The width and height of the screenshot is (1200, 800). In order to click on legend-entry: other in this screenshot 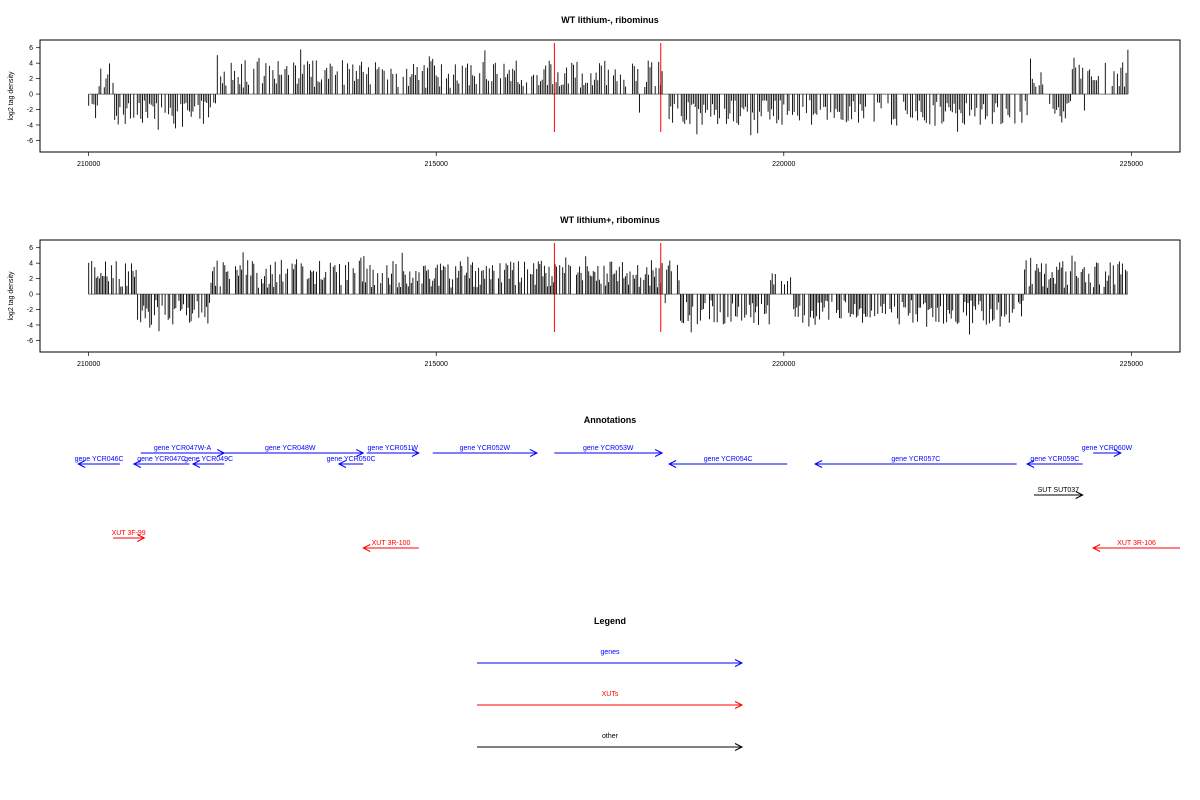, I will do `click(610, 742)`.